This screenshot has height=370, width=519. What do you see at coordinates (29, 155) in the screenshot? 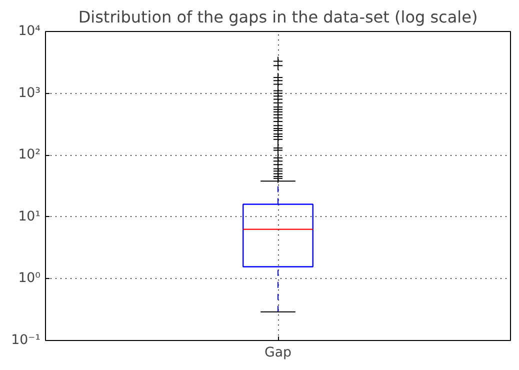
I see `y-tick-label: 10²` at bounding box center [29, 155].